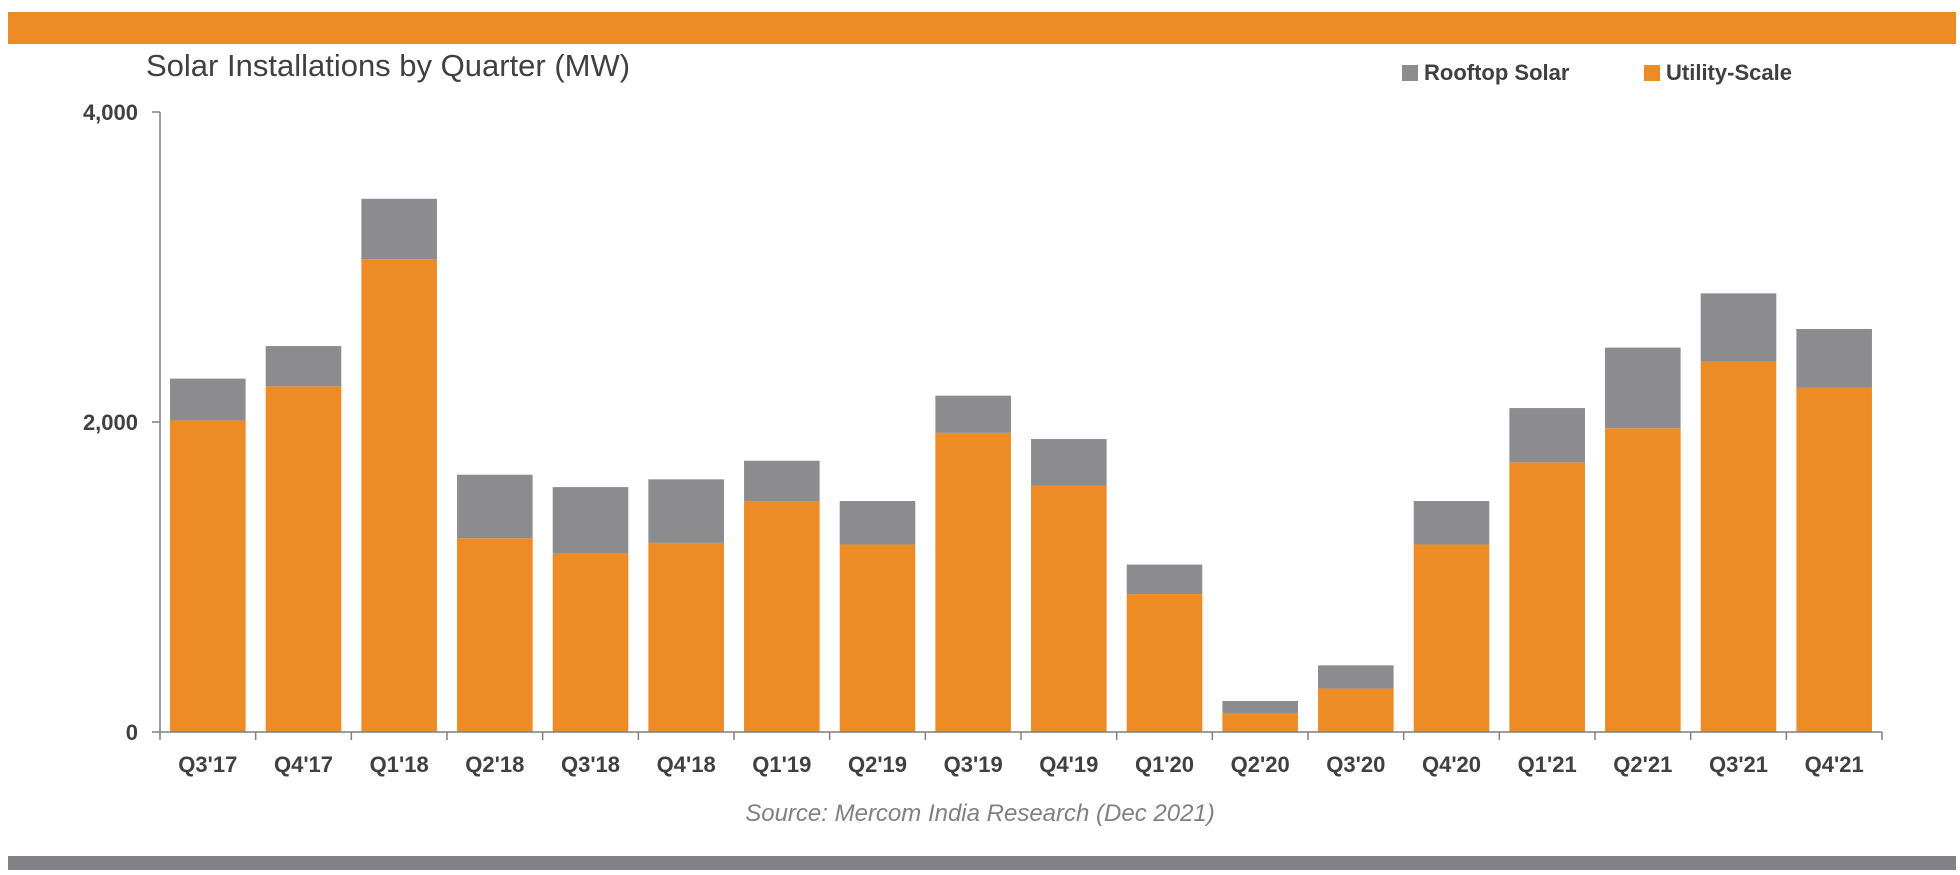  I want to click on x-tick-label-11: Q2'20, so click(1260, 764).